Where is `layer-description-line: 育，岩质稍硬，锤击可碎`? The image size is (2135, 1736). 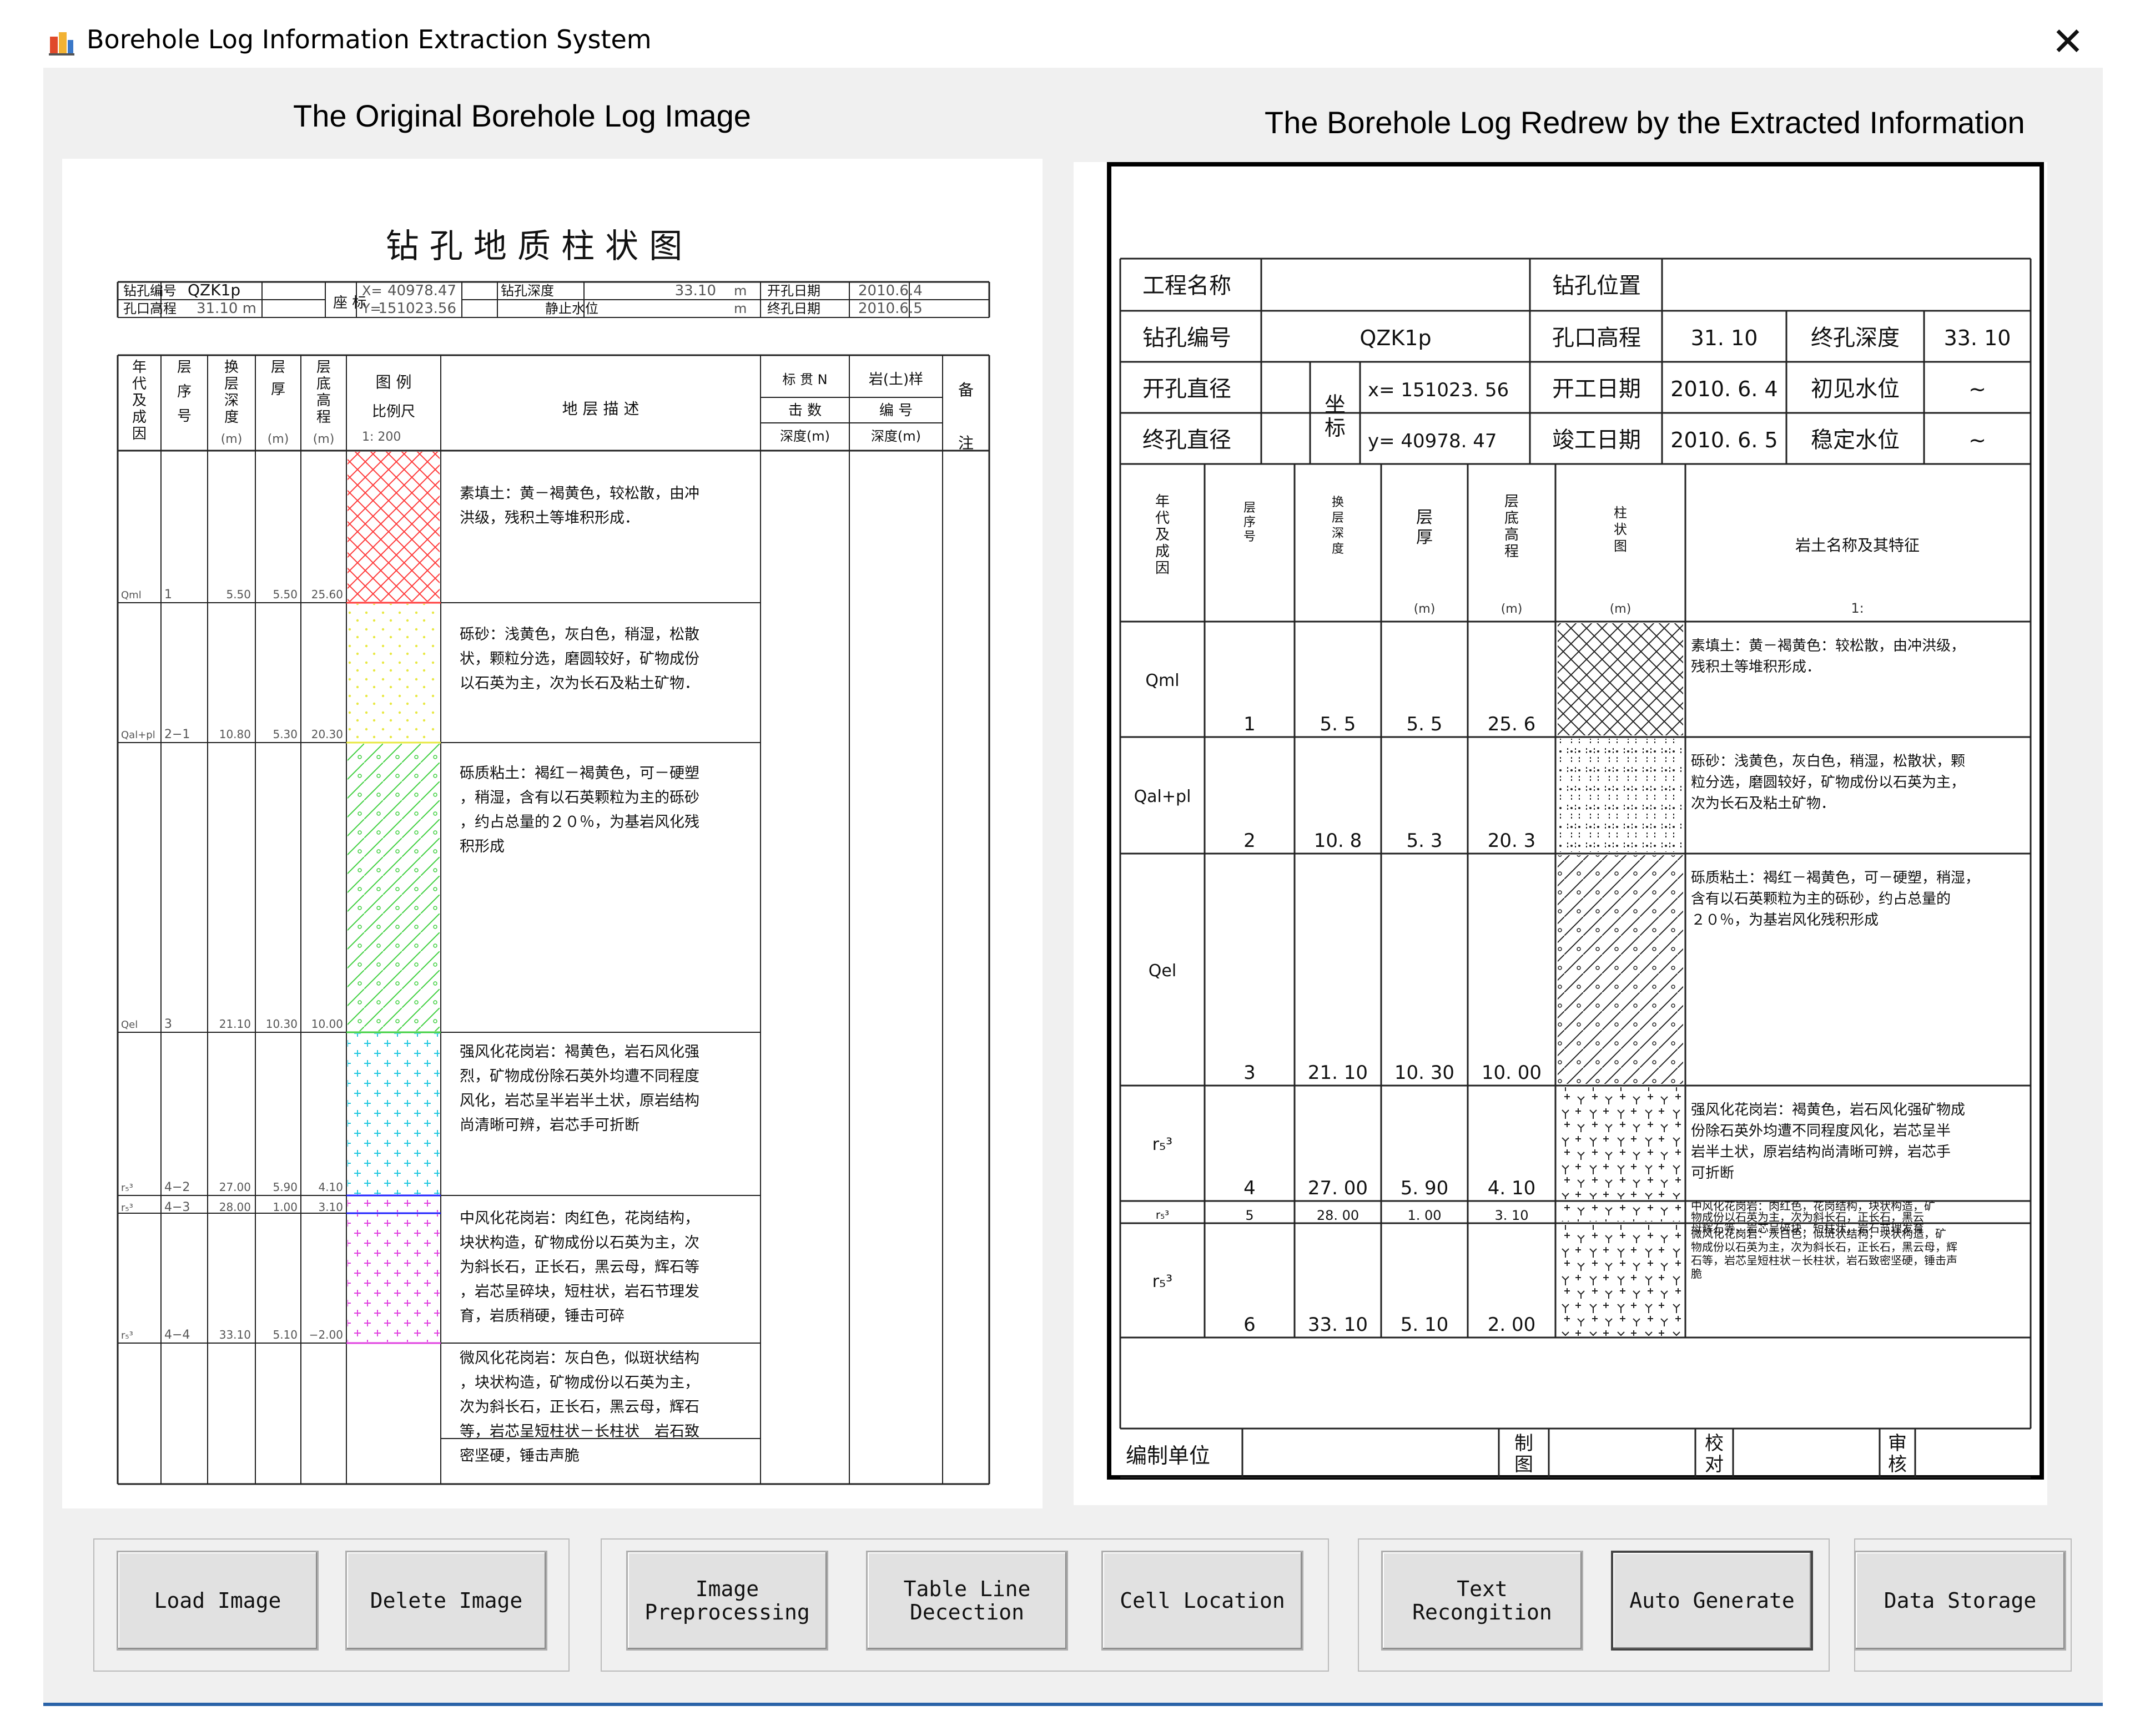 layer-description-line: 育，岩质稍硬，锤击可碎 is located at coordinates (542, 1317).